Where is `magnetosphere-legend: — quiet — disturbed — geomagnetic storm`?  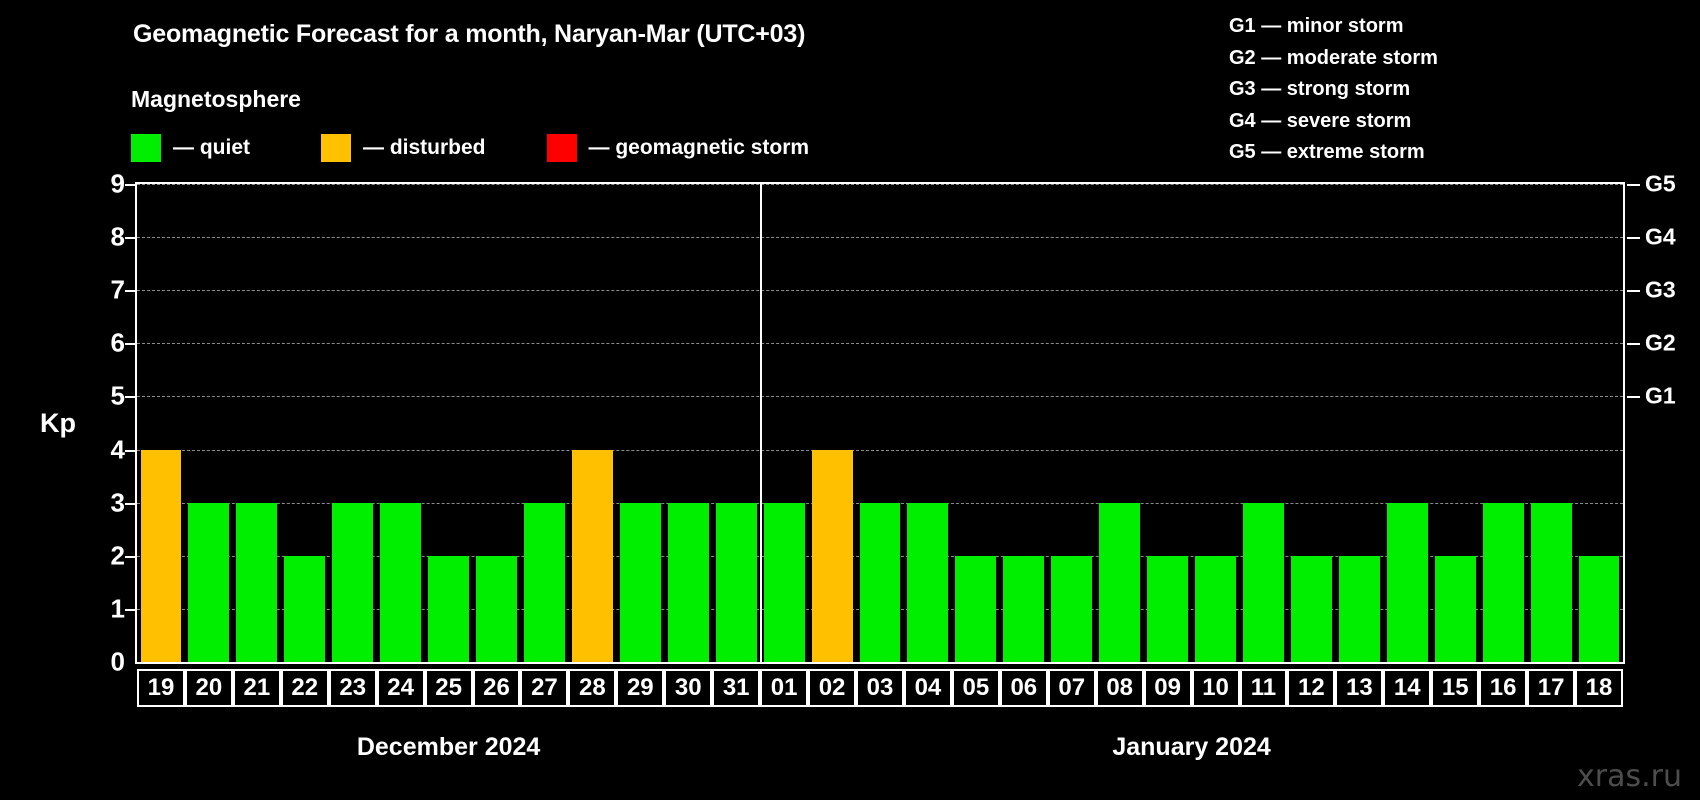 magnetosphere-legend: — quiet — disturbed — geomagnetic storm is located at coordinates (470, 148).